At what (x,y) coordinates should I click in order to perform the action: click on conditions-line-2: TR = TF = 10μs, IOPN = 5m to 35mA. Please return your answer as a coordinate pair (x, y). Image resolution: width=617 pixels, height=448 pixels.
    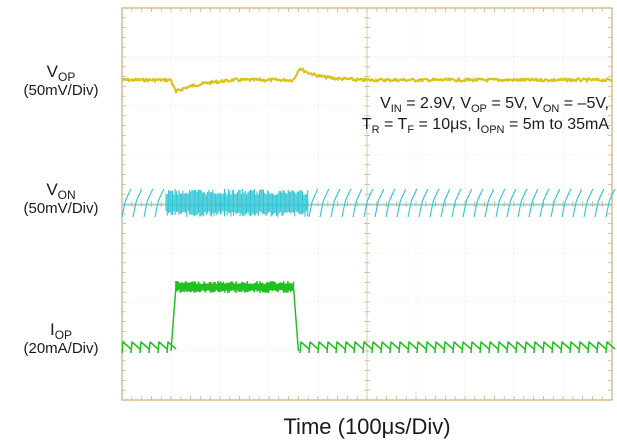
    Looking at the image, I should click on (485, 125).